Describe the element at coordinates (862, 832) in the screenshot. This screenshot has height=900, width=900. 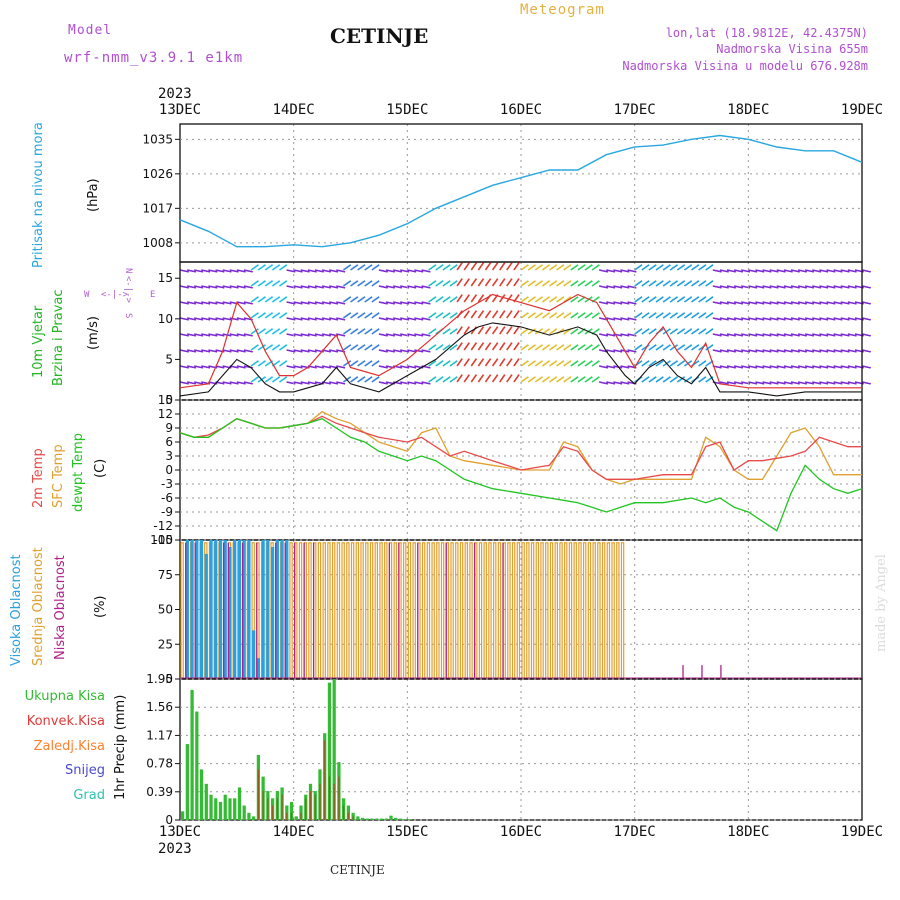
I see `time-label-bottom: 19DEC` at that location.